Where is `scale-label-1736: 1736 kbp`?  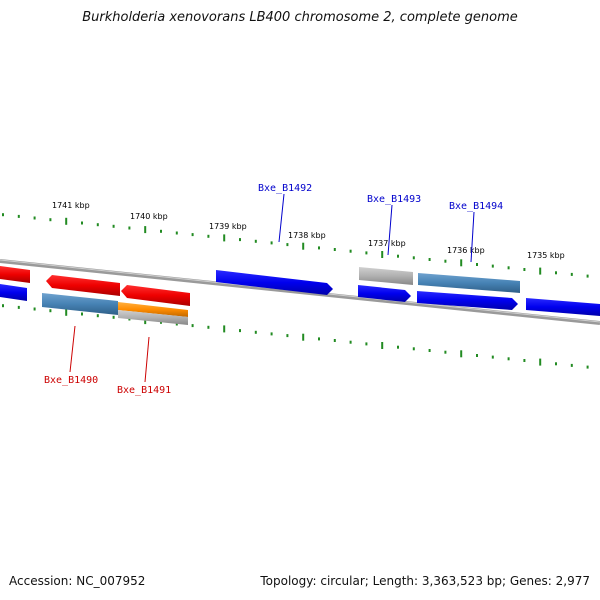 scale-label-1736: 1736 kbp is located at coordinates (466, 250).